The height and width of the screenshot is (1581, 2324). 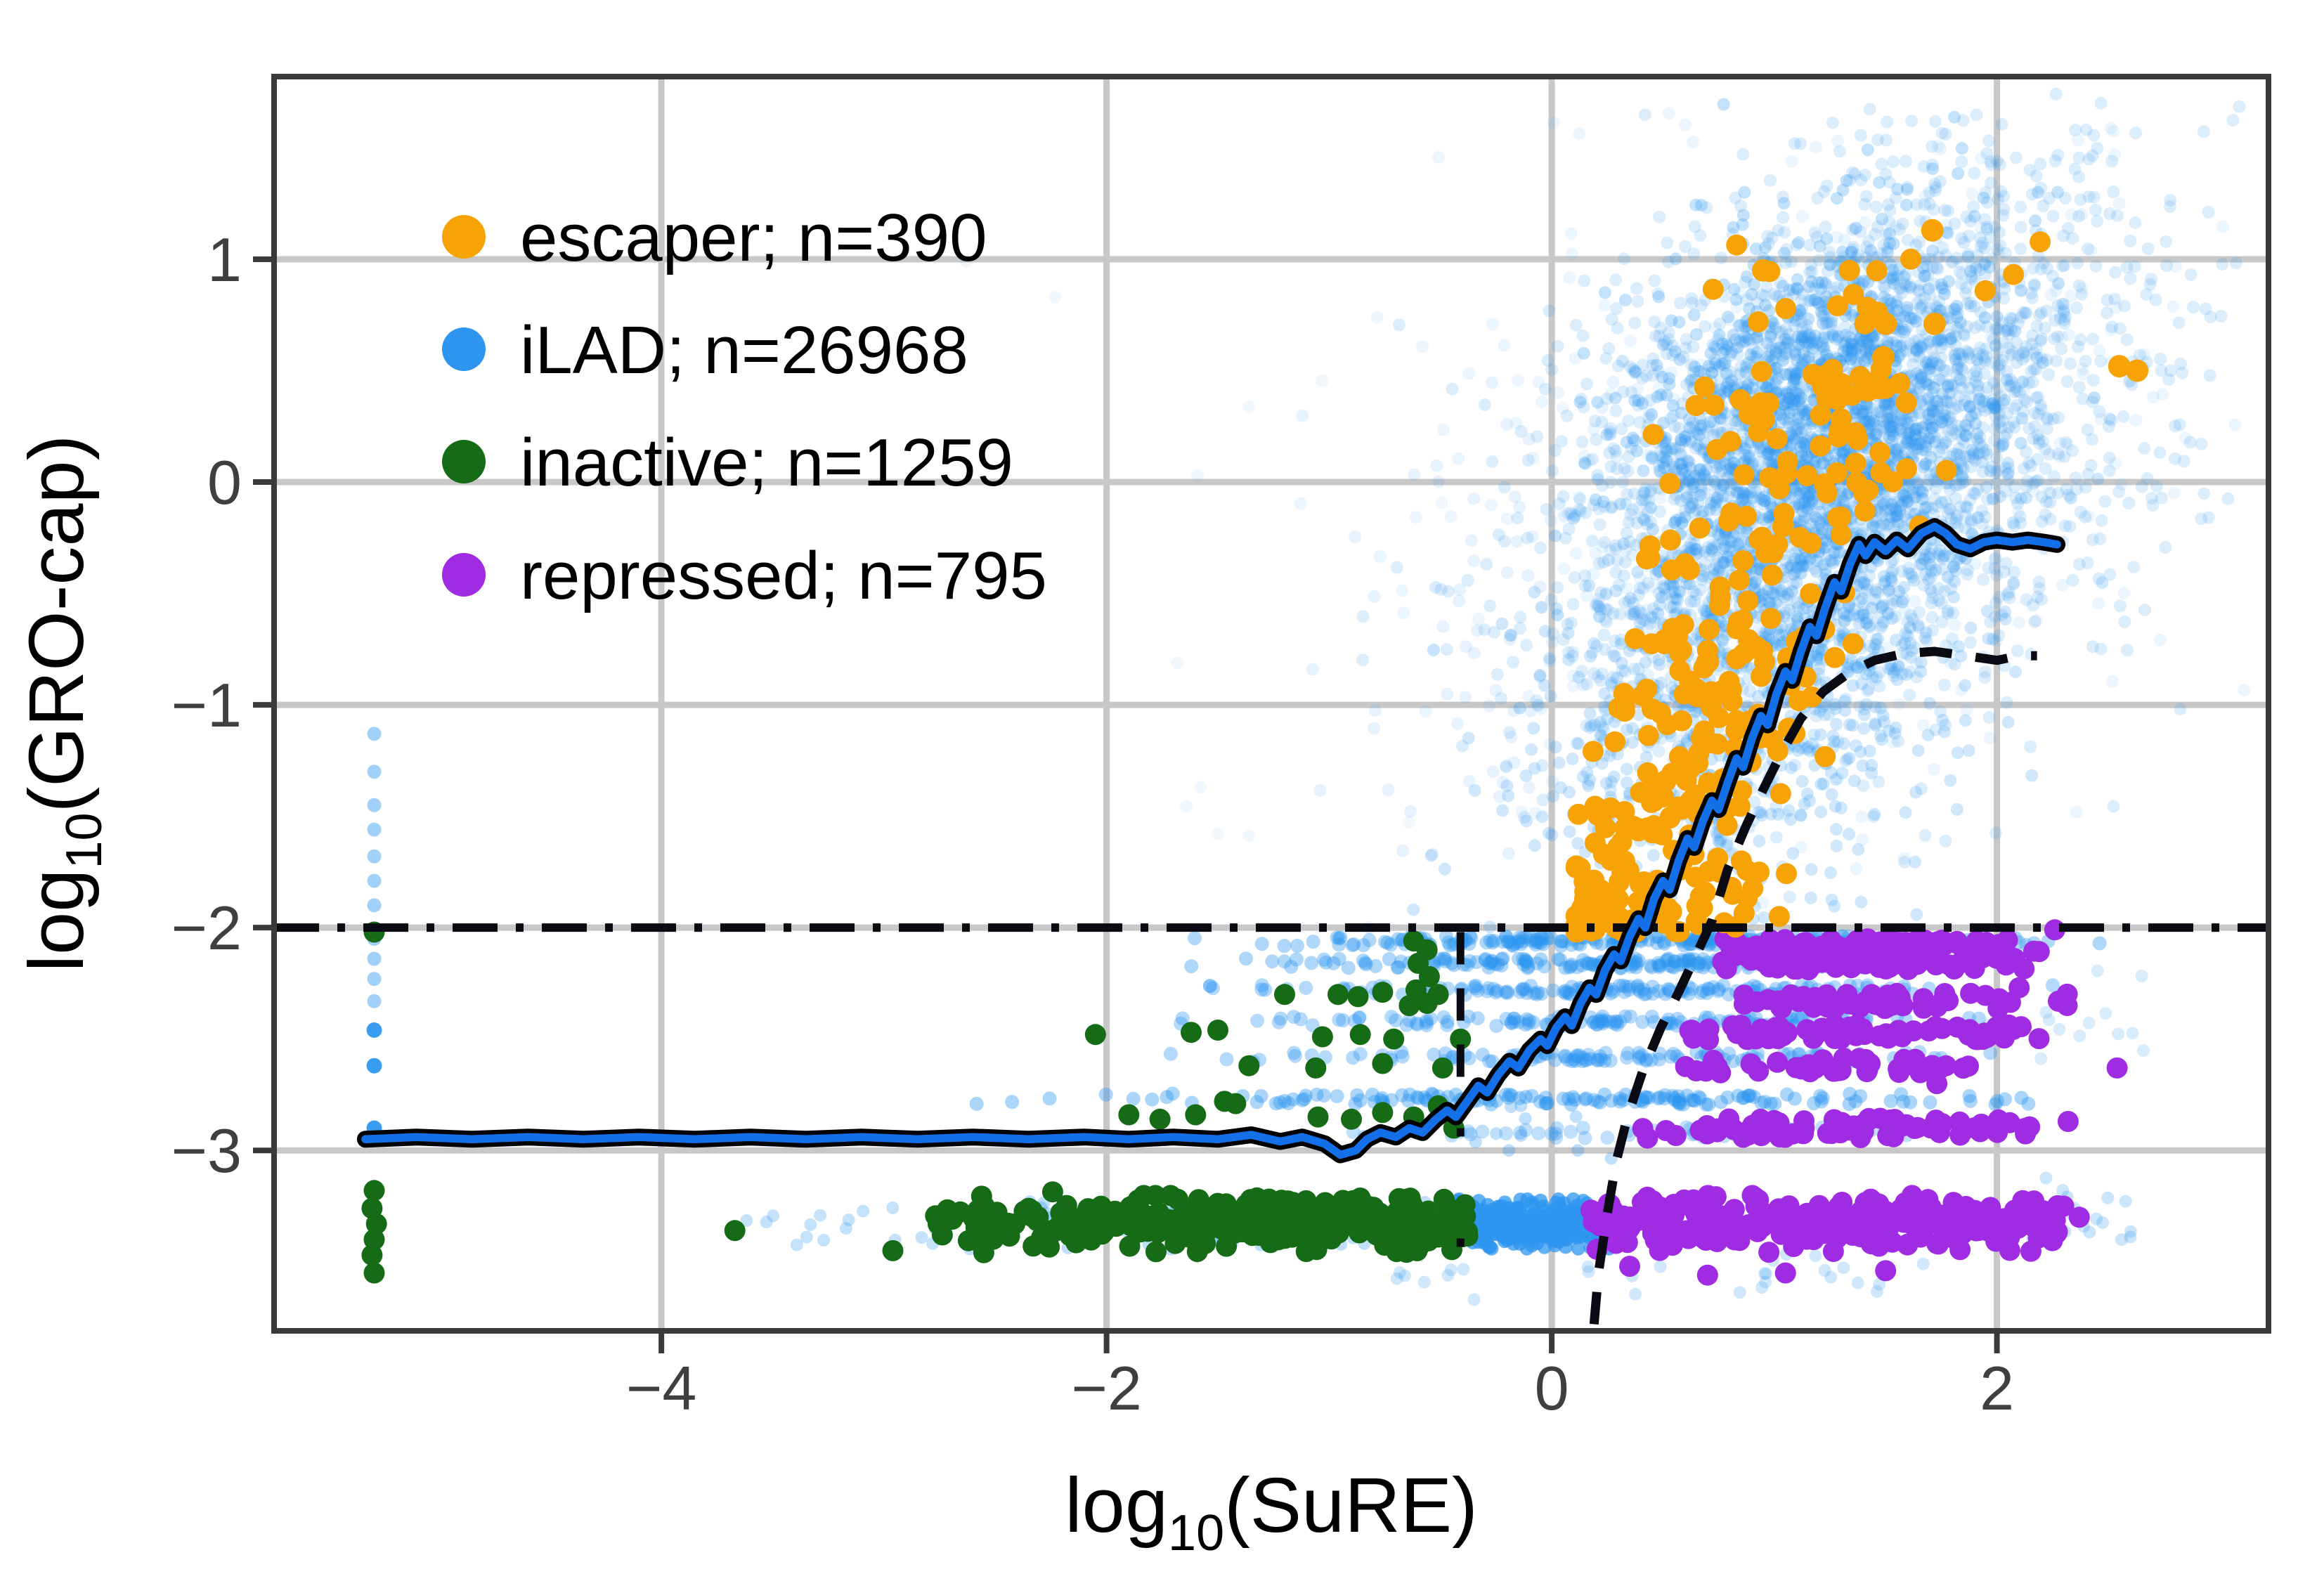 I want to click on x-tick-label: −2, so click(x=1106, y=1388).